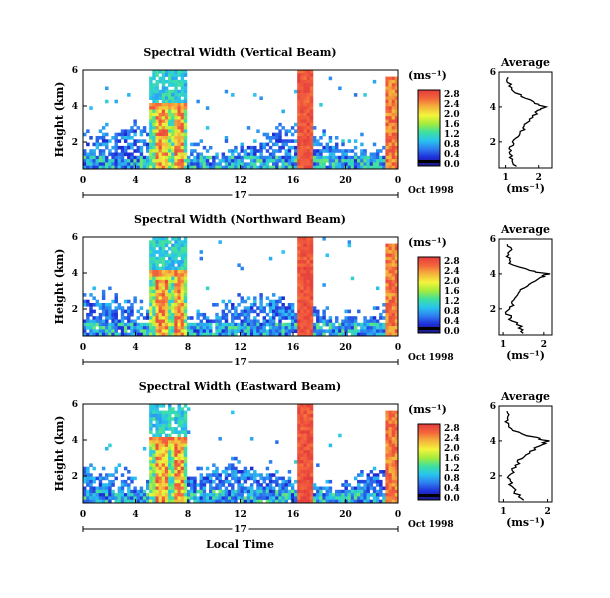 This screenshot has width=610, height=598. What do you see at coordinates (240, 195) in the screenshot?
I see `day-label-bg` at bounding box center [240, 195].